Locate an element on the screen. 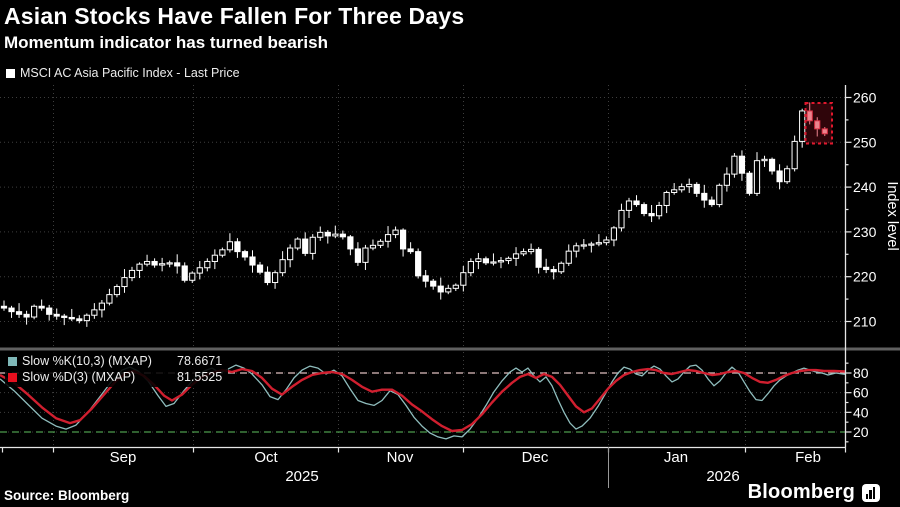 The height and width of the screenshot is (507, 900). stoch-tick-label: 40 is located at coordinates (861, 412).